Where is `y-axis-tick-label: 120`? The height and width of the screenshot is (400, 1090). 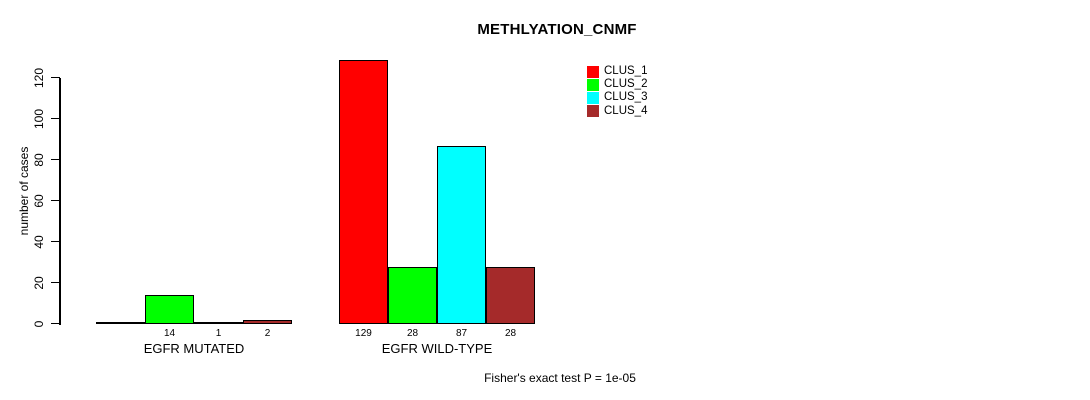 y-axis-tick-label: 120 is located at coordinates (39, 77).